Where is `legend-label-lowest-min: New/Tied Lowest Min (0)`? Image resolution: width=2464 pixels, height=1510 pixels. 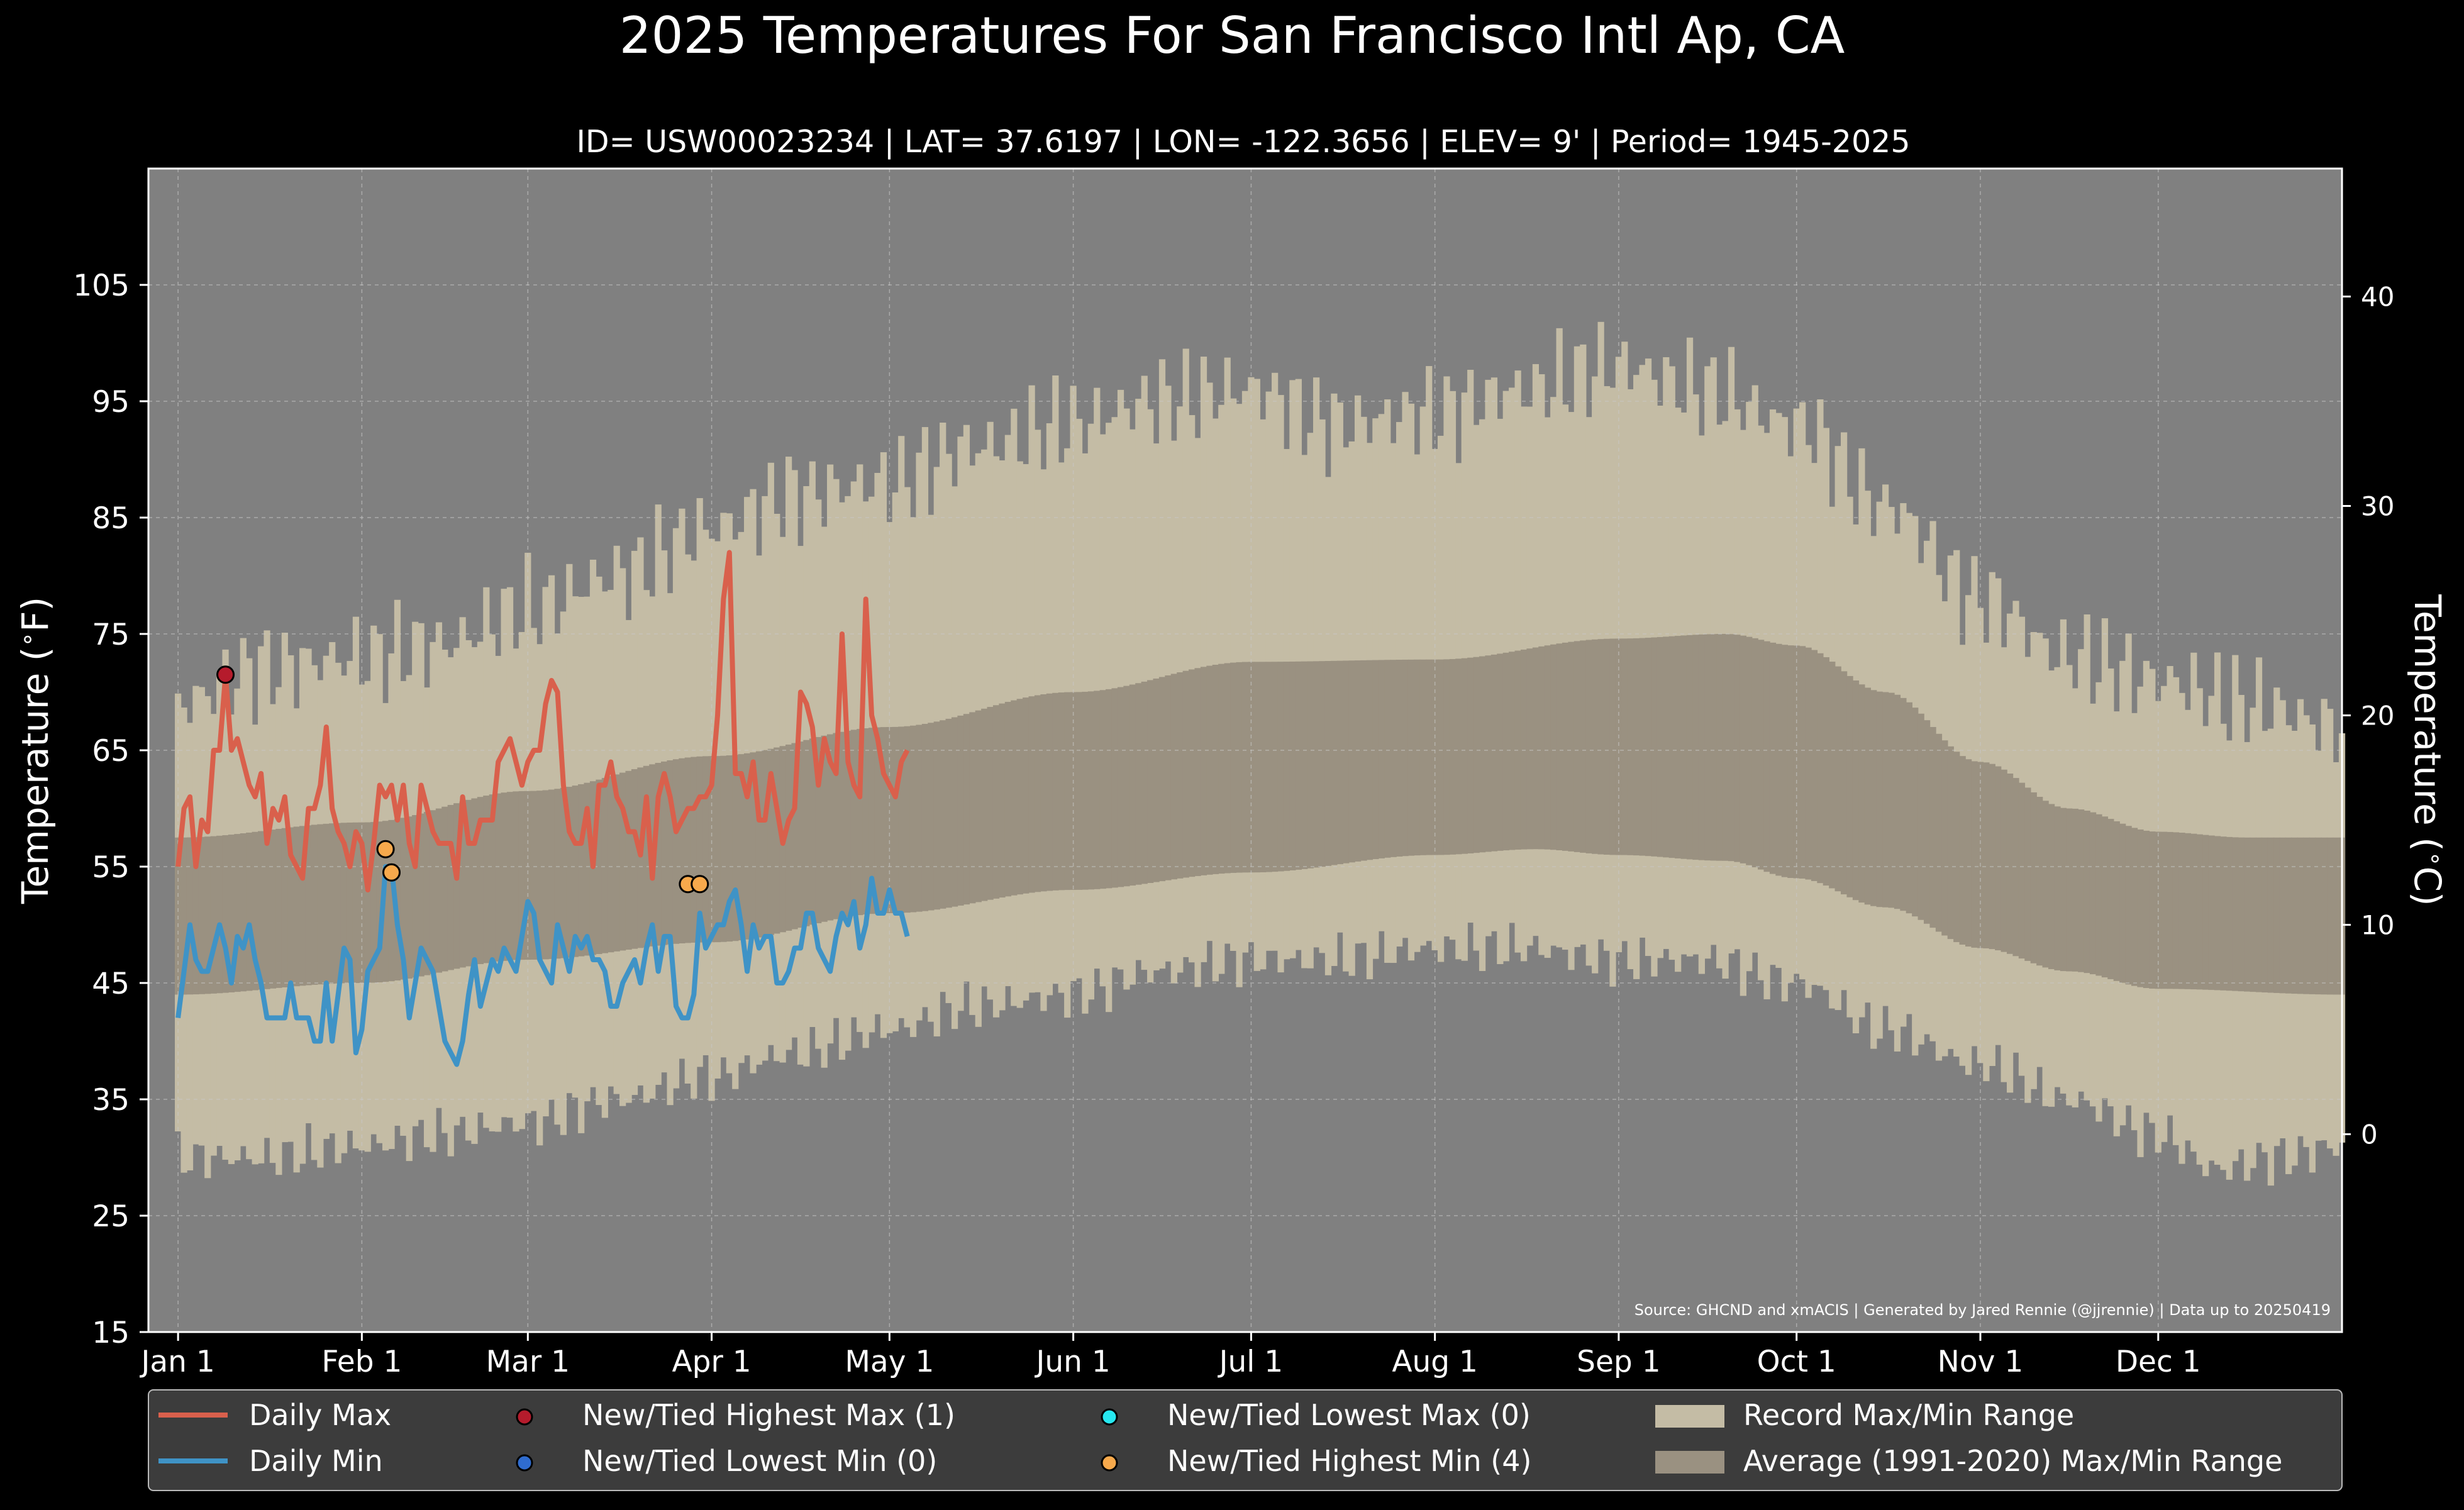
legend-label-lowest-min: New/Tied Lowest Min (0) is located at coordinates (759, 1461).